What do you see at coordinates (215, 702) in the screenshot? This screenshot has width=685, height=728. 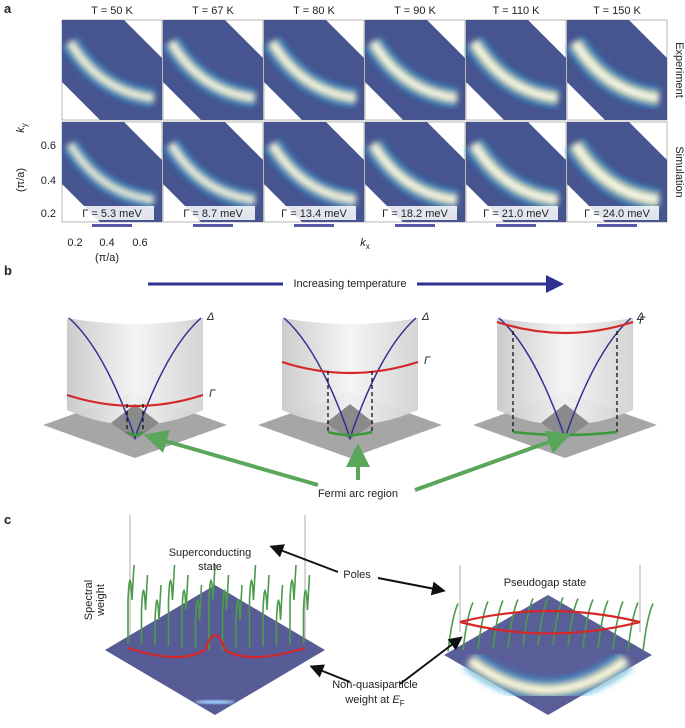 I see `sc-spot` at bounding box center [215, 702].